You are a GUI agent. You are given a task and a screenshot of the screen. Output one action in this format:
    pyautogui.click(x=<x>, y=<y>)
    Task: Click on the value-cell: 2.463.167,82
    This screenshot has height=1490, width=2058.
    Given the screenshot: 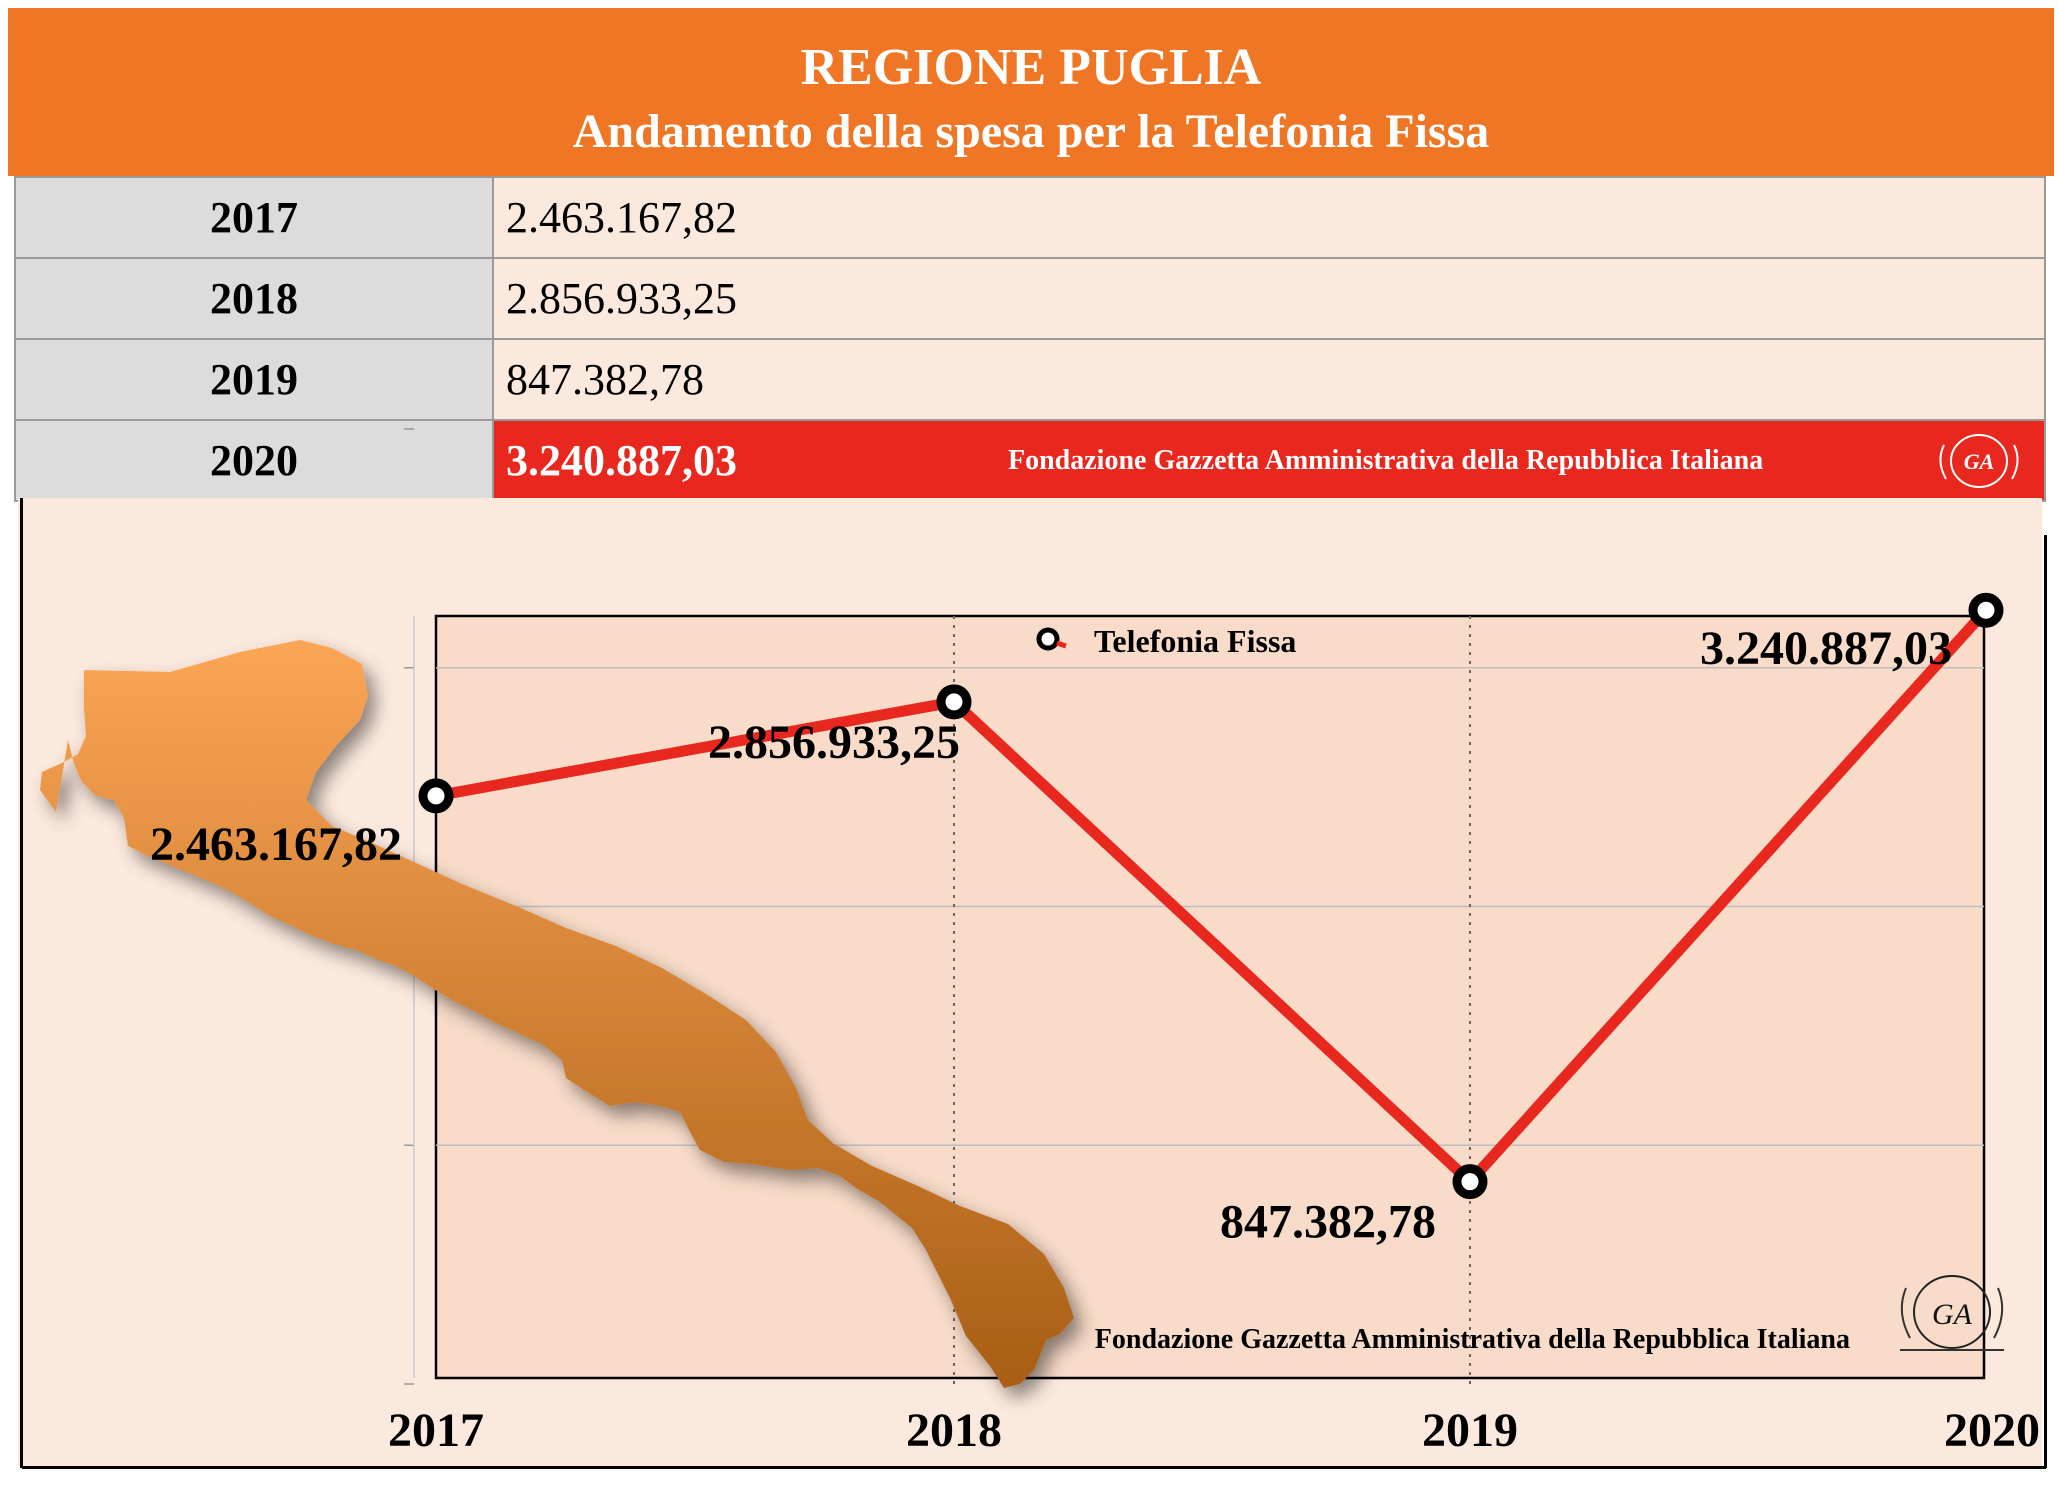 What is the action you would take?
    pyautogui.click(x=1269, y=217)
    